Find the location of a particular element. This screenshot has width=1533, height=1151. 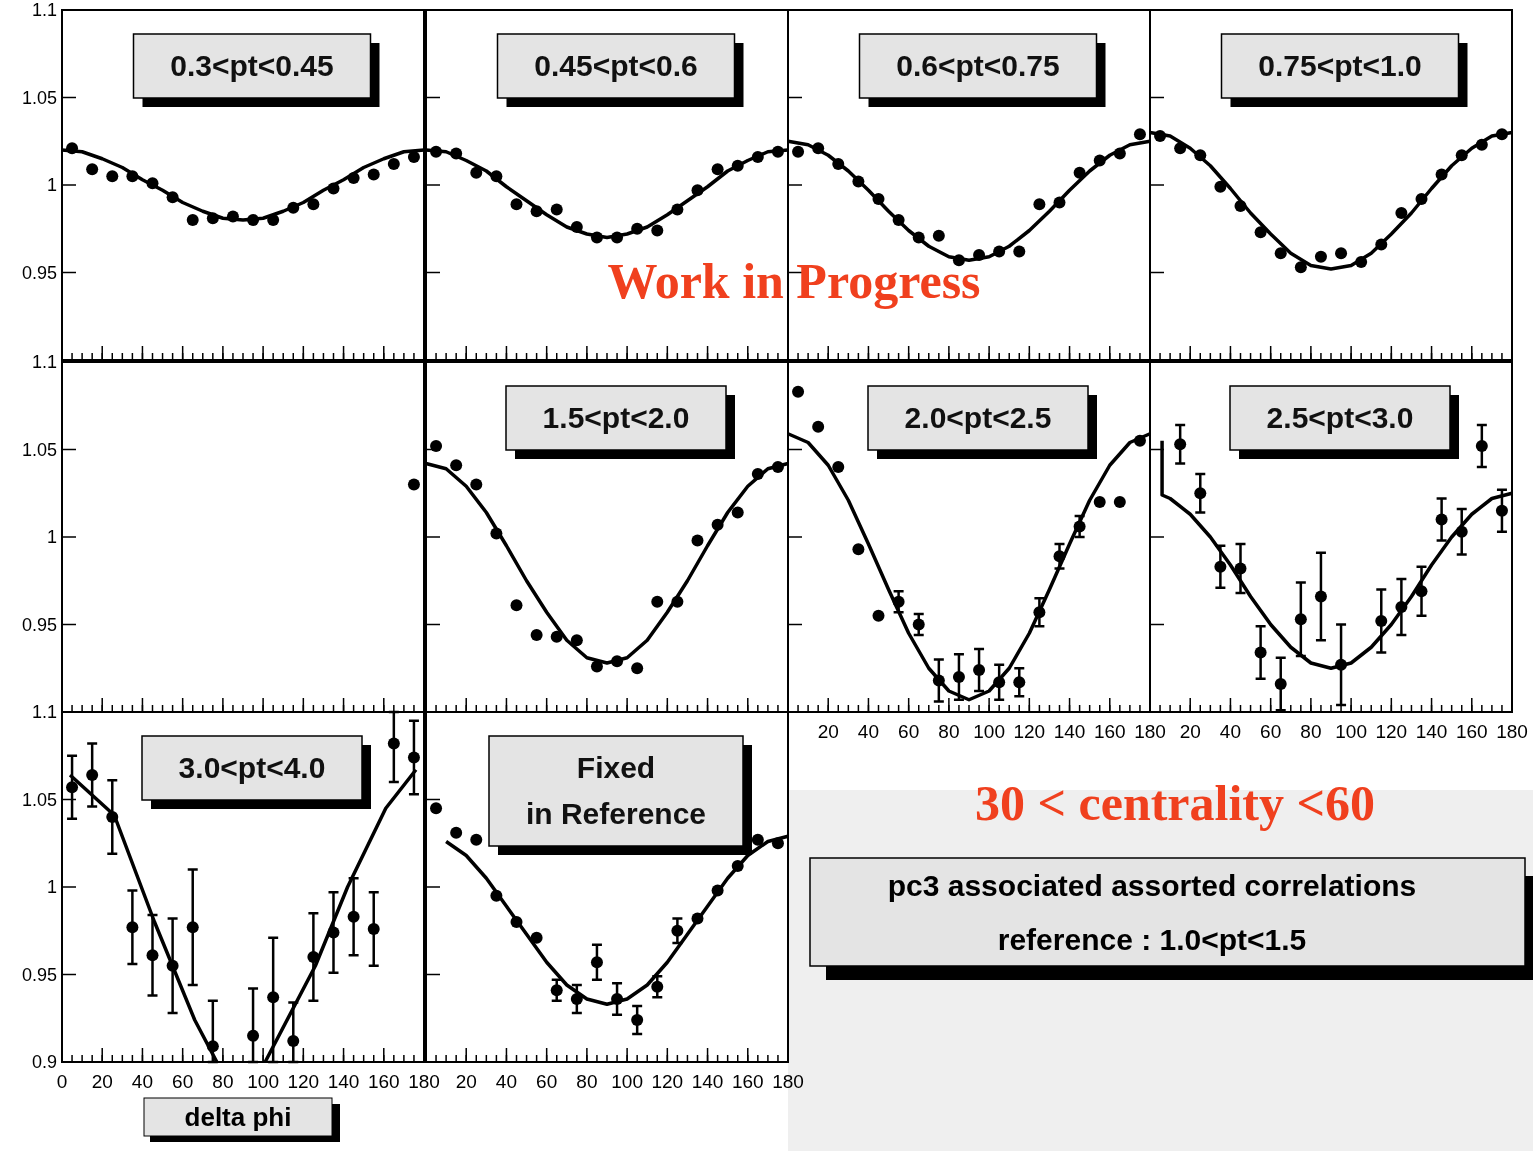

x-axis-title: delta phi is located at coordinates (238, 1117).